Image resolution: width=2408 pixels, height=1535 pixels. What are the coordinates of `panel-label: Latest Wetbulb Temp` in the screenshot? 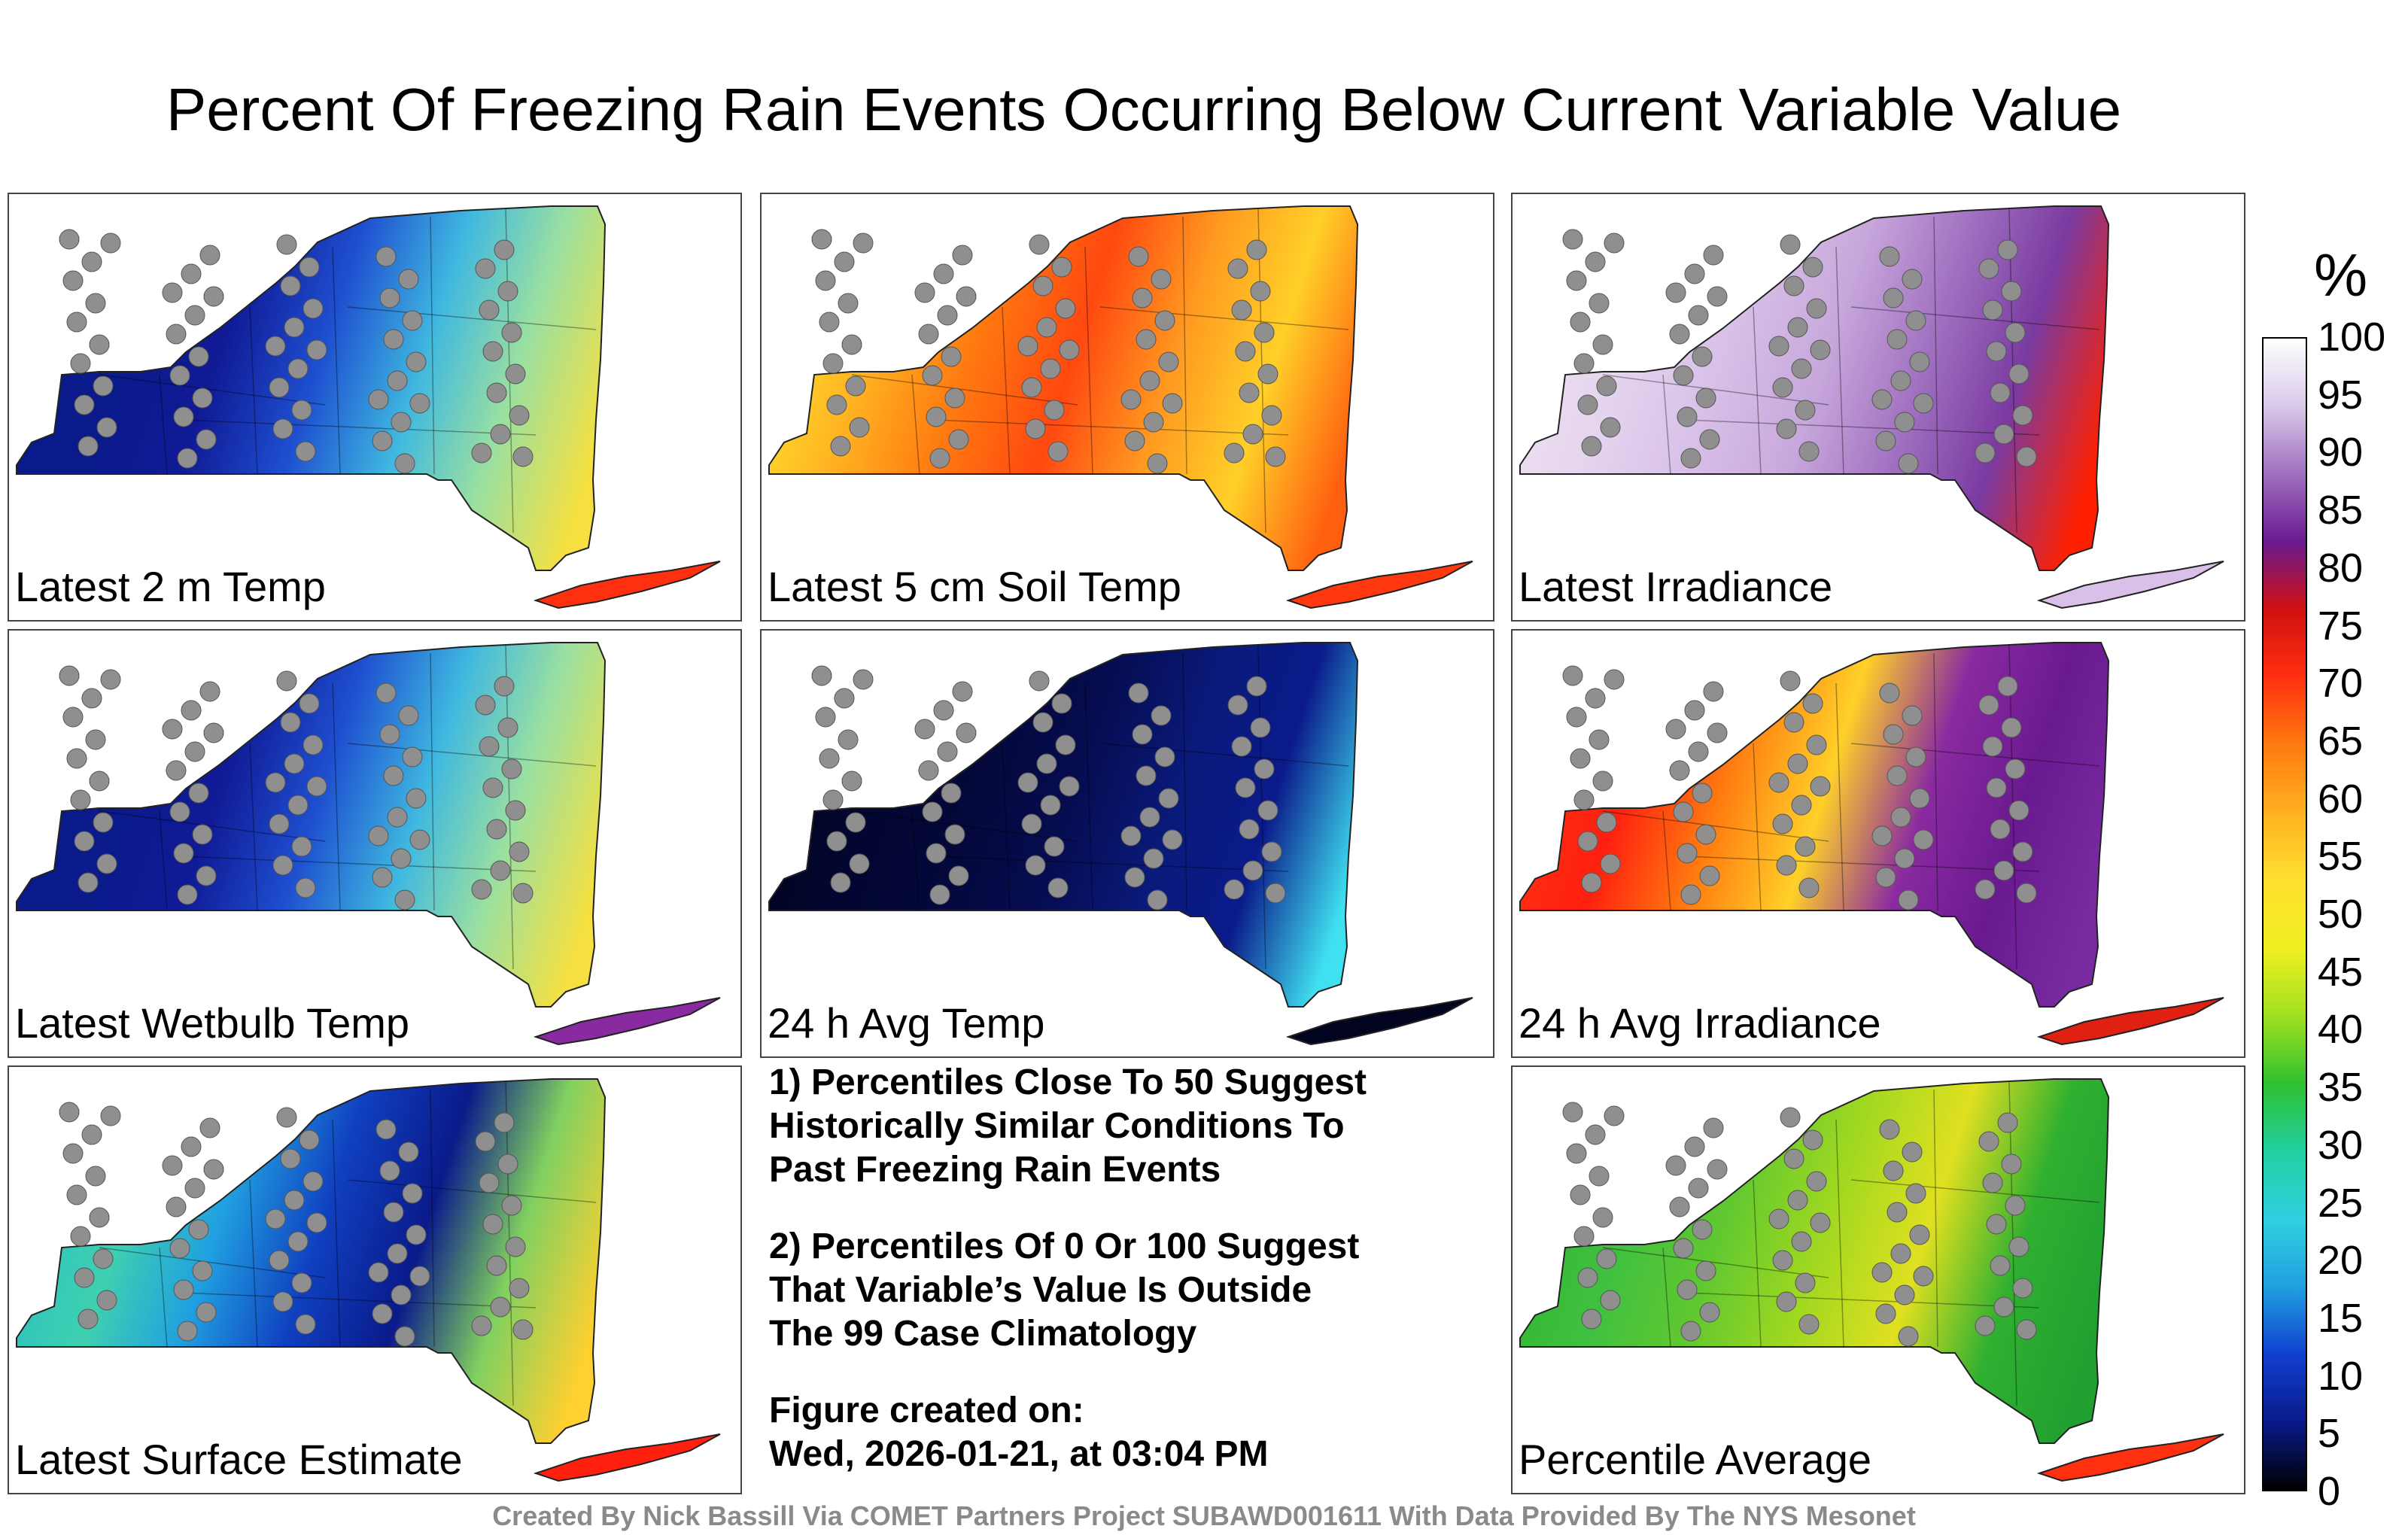 It's located at (212, 1023).